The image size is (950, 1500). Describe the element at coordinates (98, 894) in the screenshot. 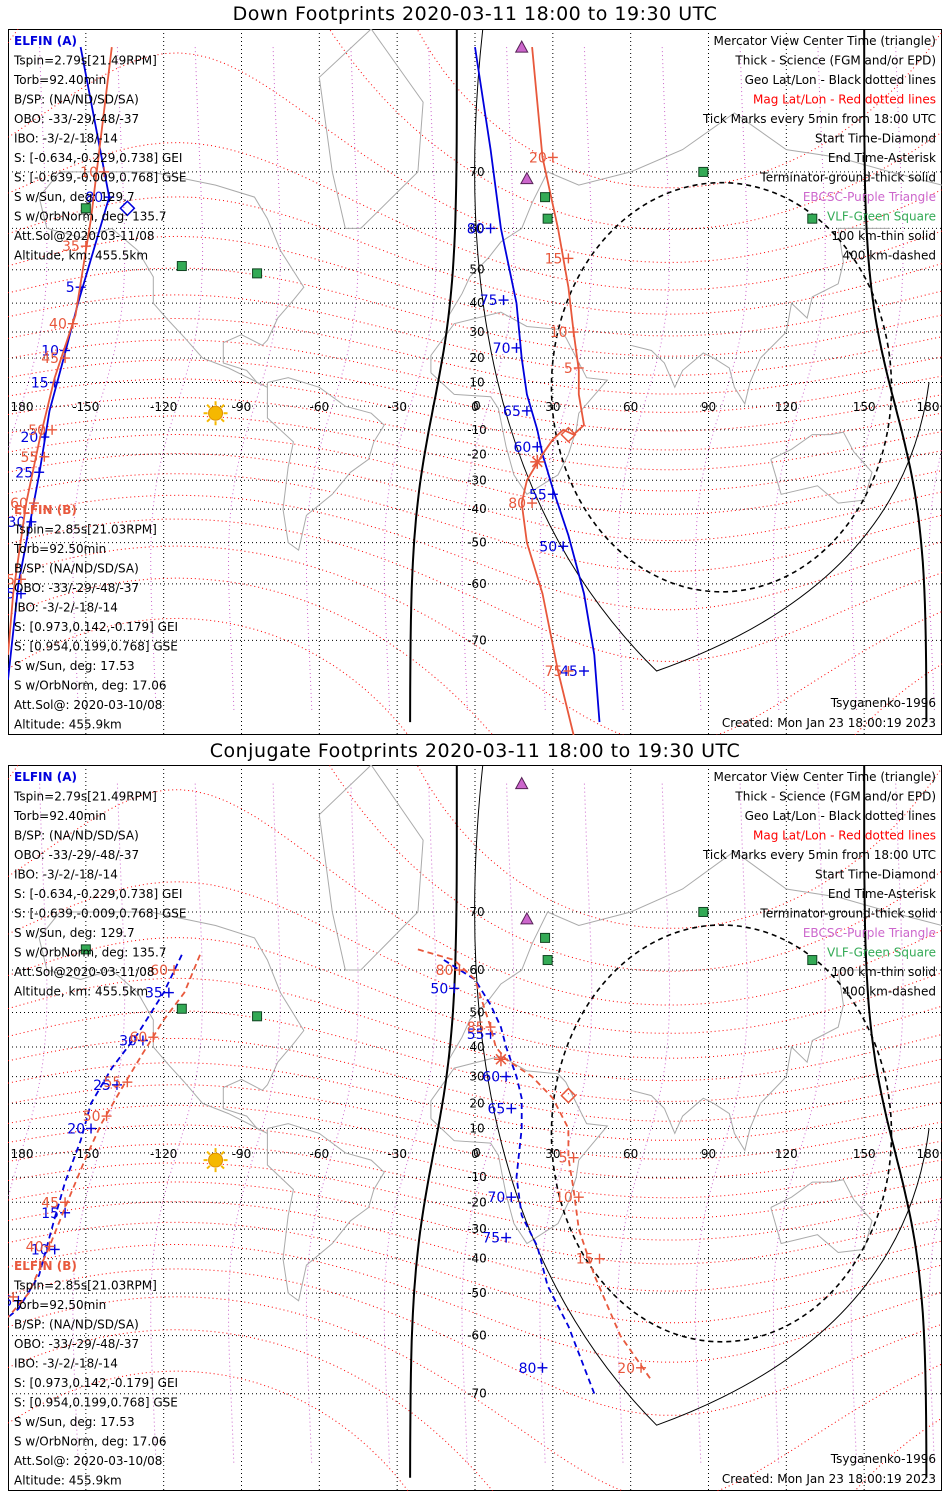

I see `elfin-a-info-line: S: [-0.634,-0.229,0.738] GEI` at that location.